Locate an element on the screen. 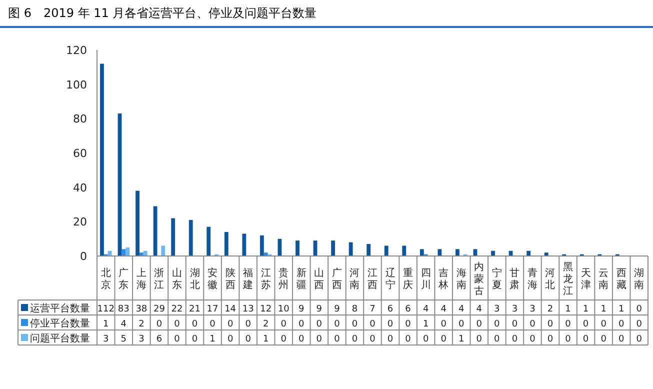  y-tick-label: 80 is located at coordinates (80, 119).